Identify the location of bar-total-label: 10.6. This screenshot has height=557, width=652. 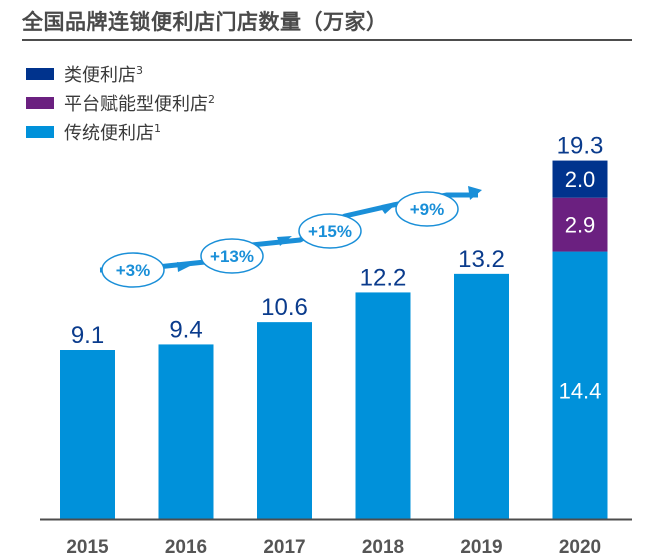
(284, 307).